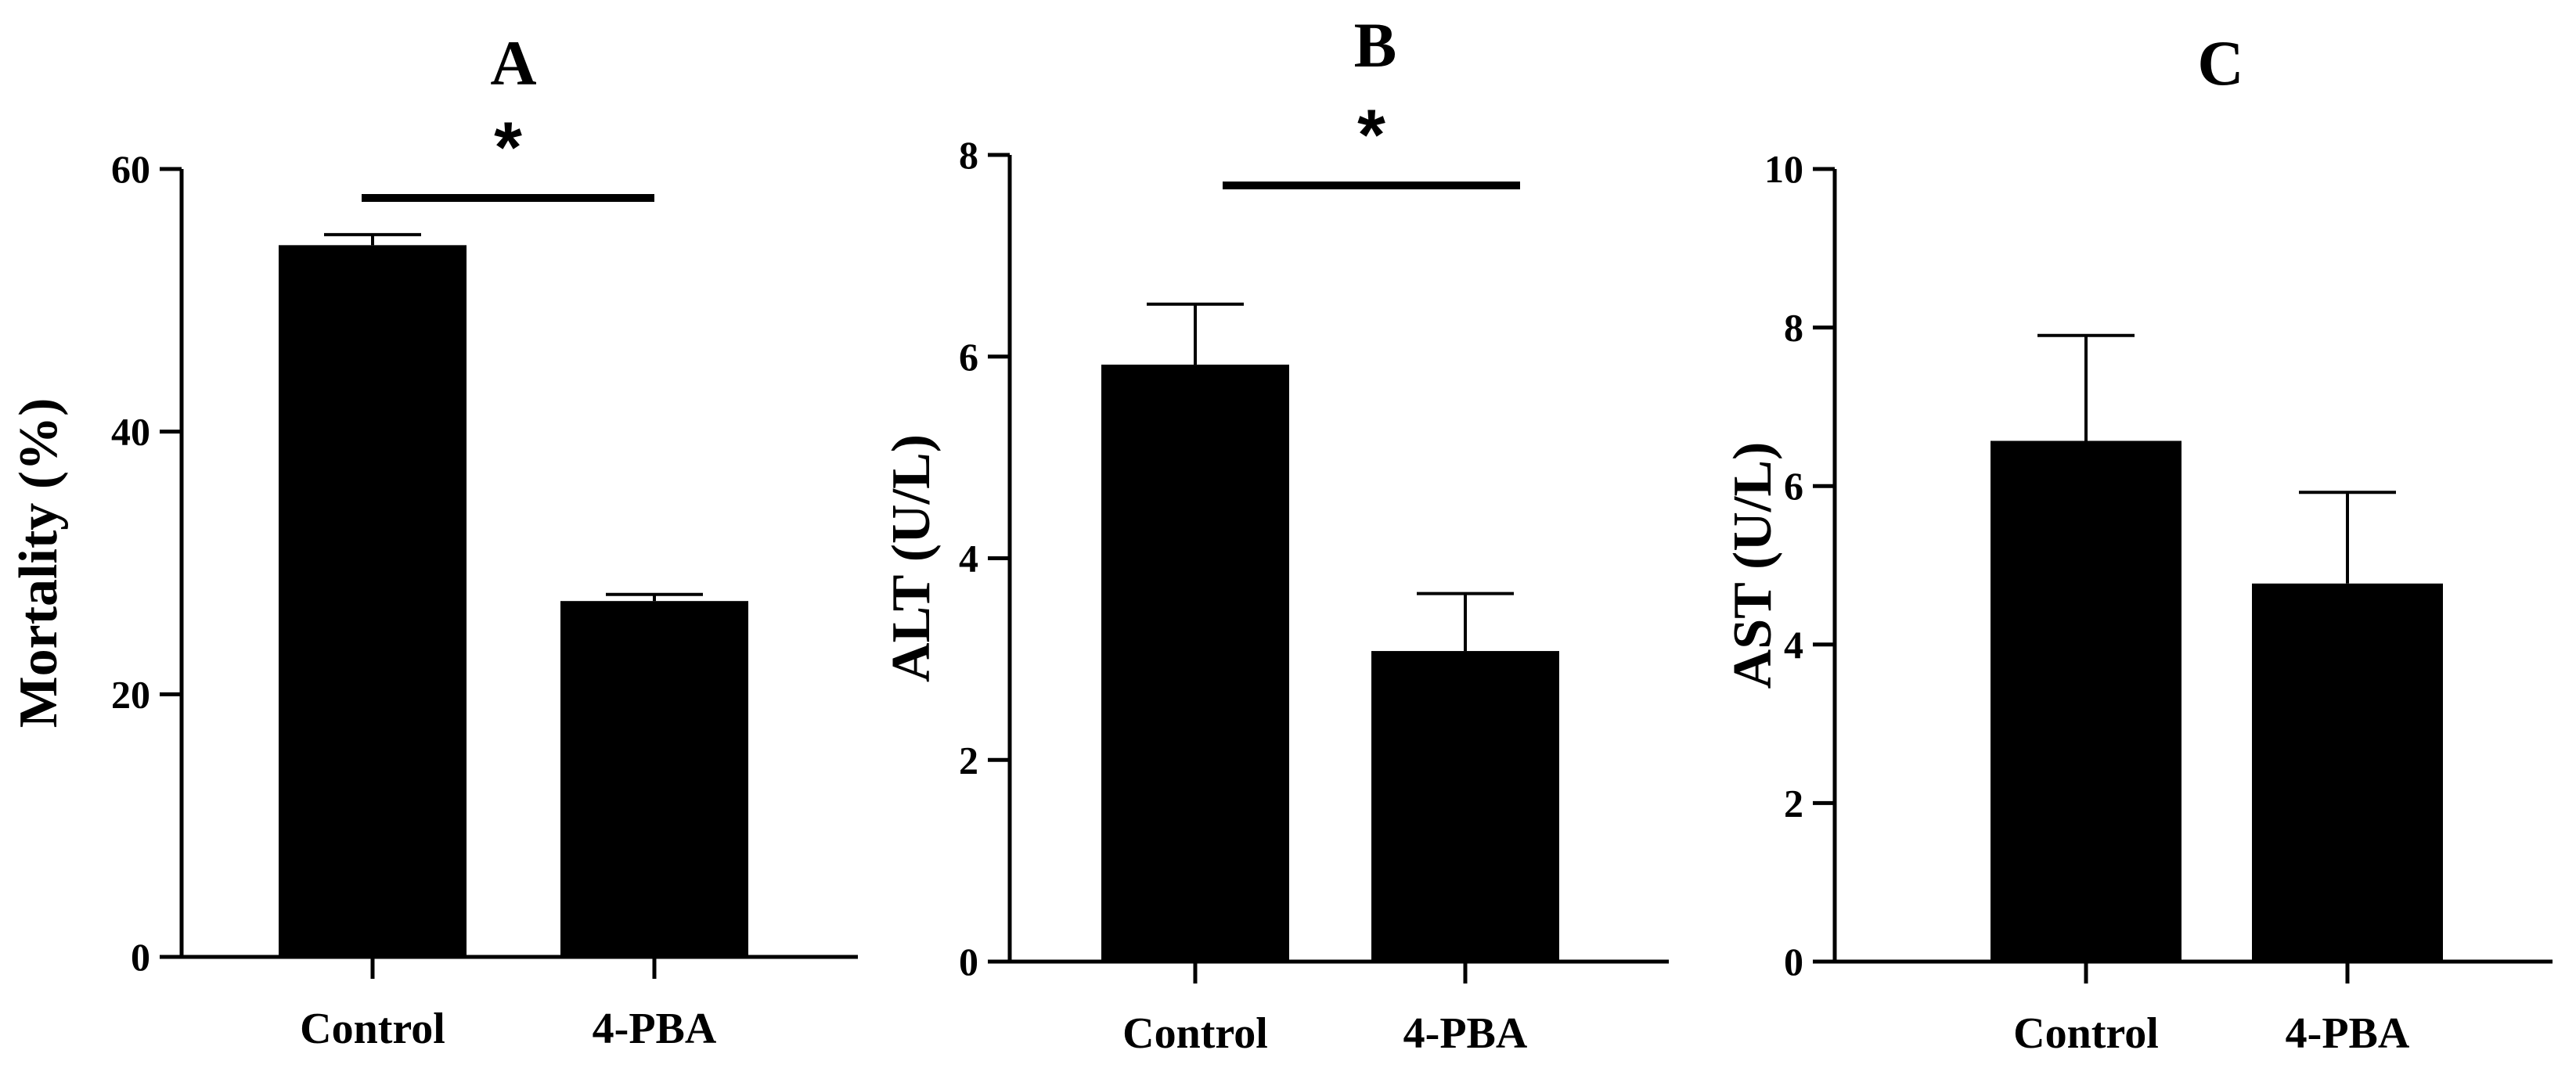  I want to click on y-tick-label: 60, so click(130, 169).